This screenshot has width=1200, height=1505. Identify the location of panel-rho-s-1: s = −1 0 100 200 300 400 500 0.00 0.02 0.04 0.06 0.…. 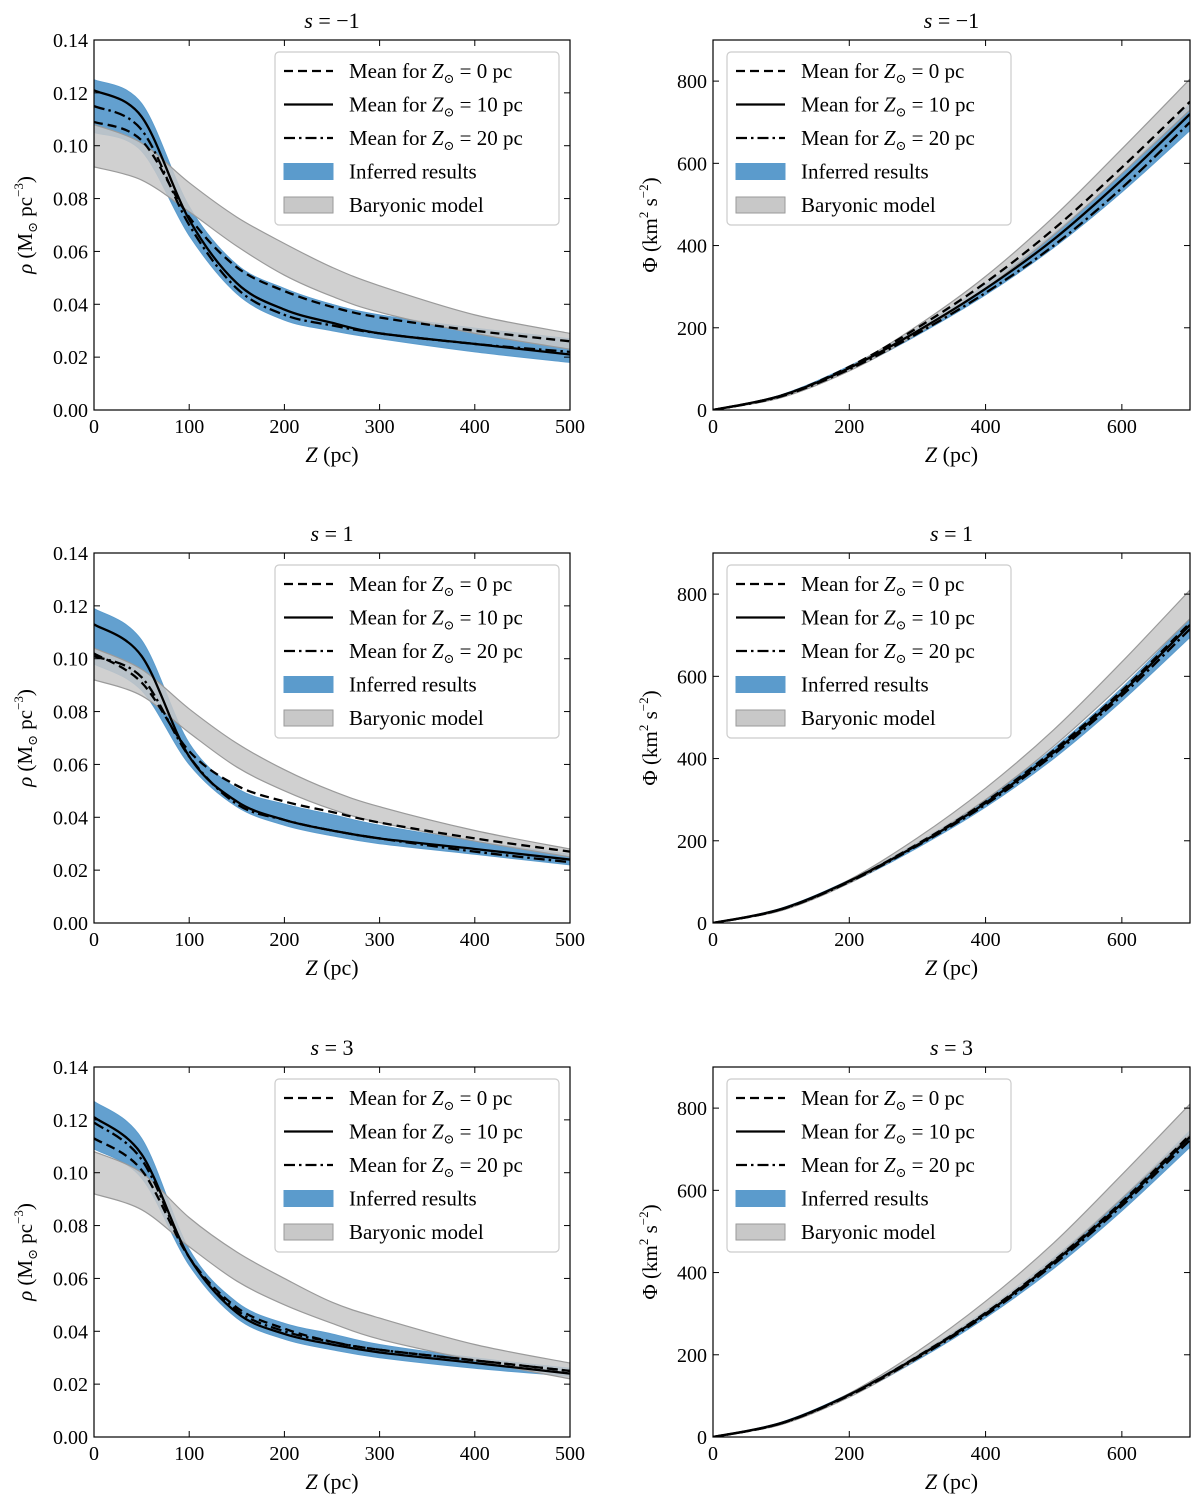
(298, 237).